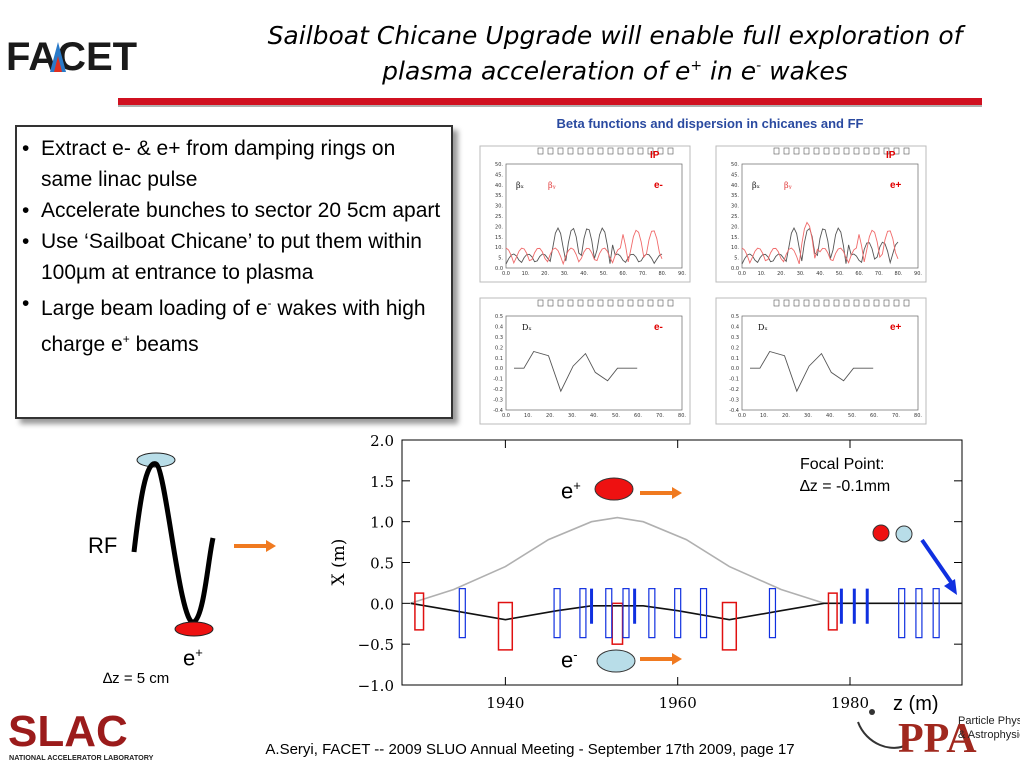 The height and width of the screenshot is (768, 1024). I want to click on tick-label: 0.4, so click(735, 327).